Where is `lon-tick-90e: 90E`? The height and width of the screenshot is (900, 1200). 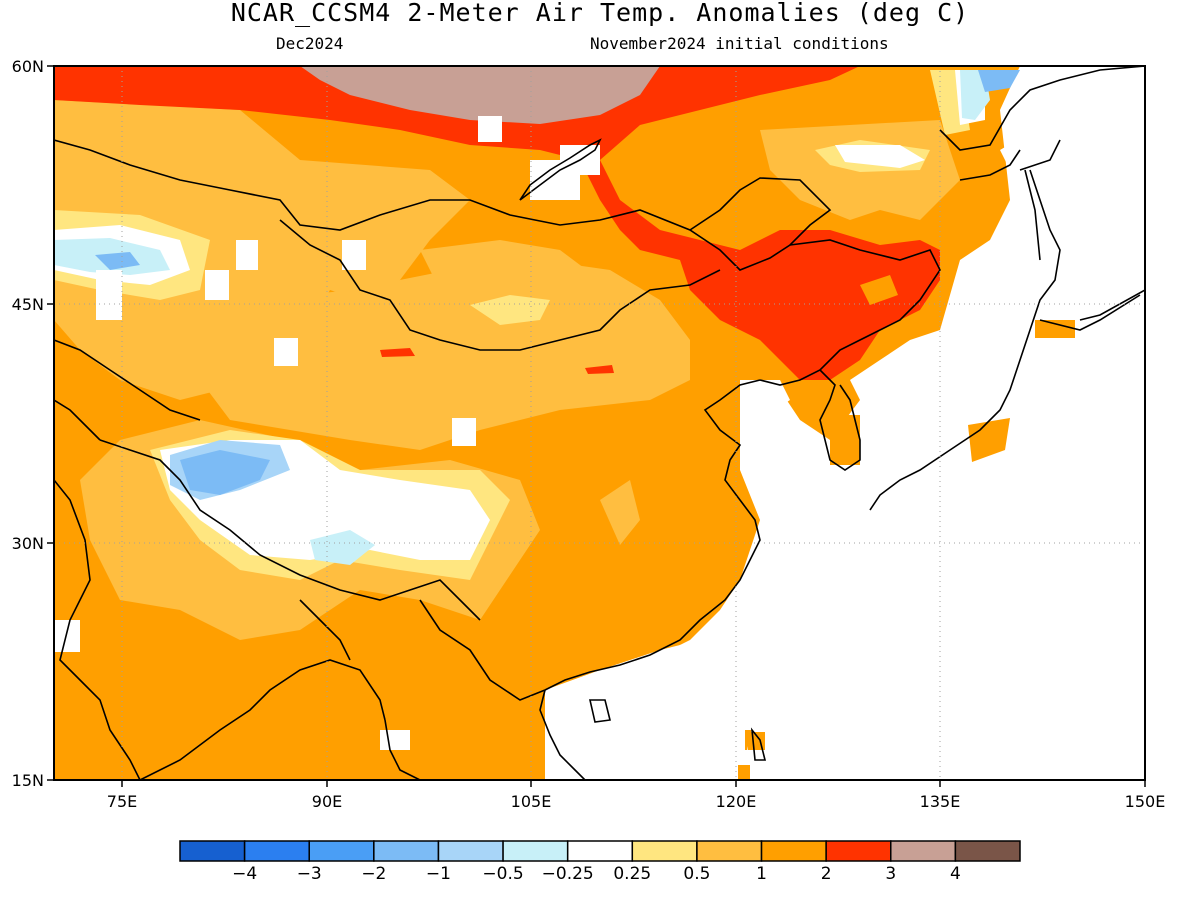
lon-tick-90e: 90E is located at coordinates (327, 801).